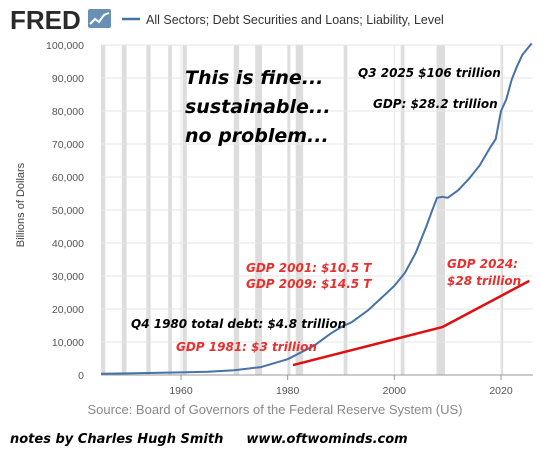  Describe the element at coordinates (484, 281) in the screenshot. I see `annotation-28-trillion: $28 trillion` at that location.